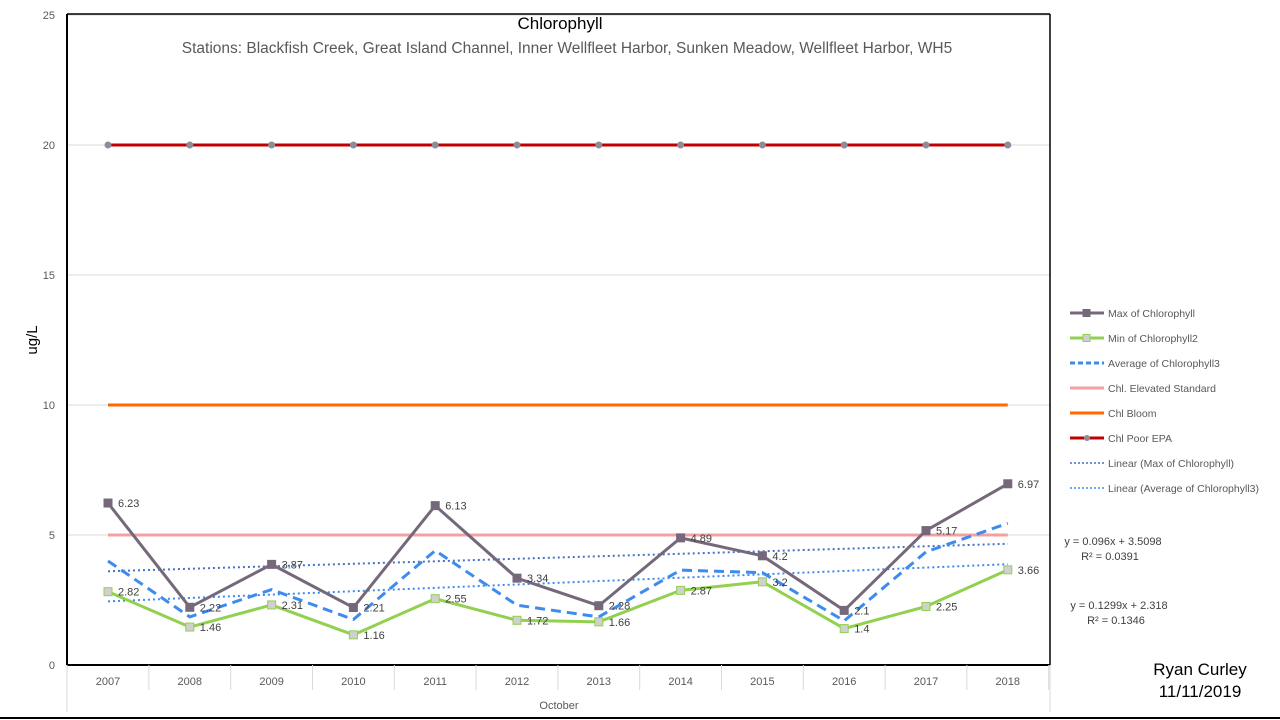  I want to click on legend-label: Max of Chlorophyll, so click(1151, 314).